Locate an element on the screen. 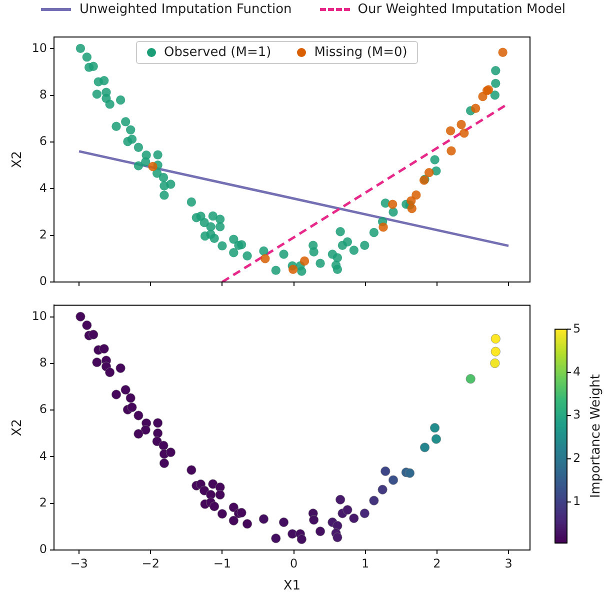 This screenshot has width=607, height=594. color-bar-label: 4 is located at coordinates (577, 371).